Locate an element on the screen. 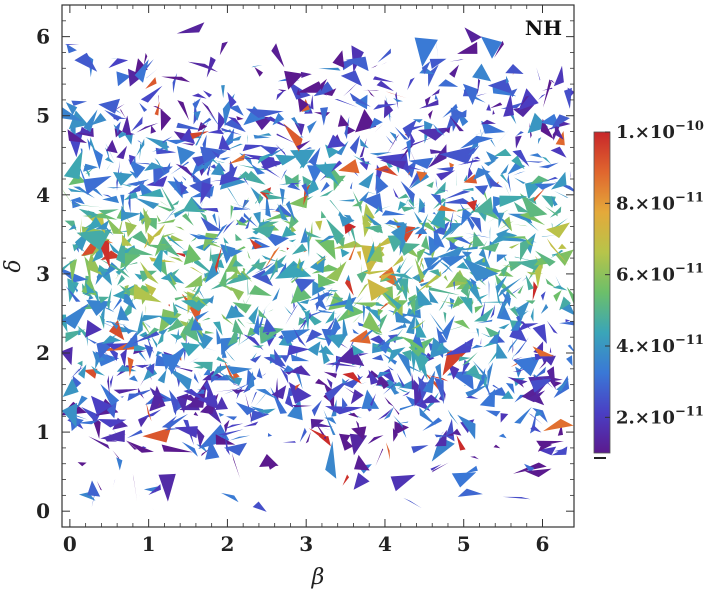 The height and width of the screenshot is (593, 722). x-tick-label: 5 is located at coordinates (464, 544).